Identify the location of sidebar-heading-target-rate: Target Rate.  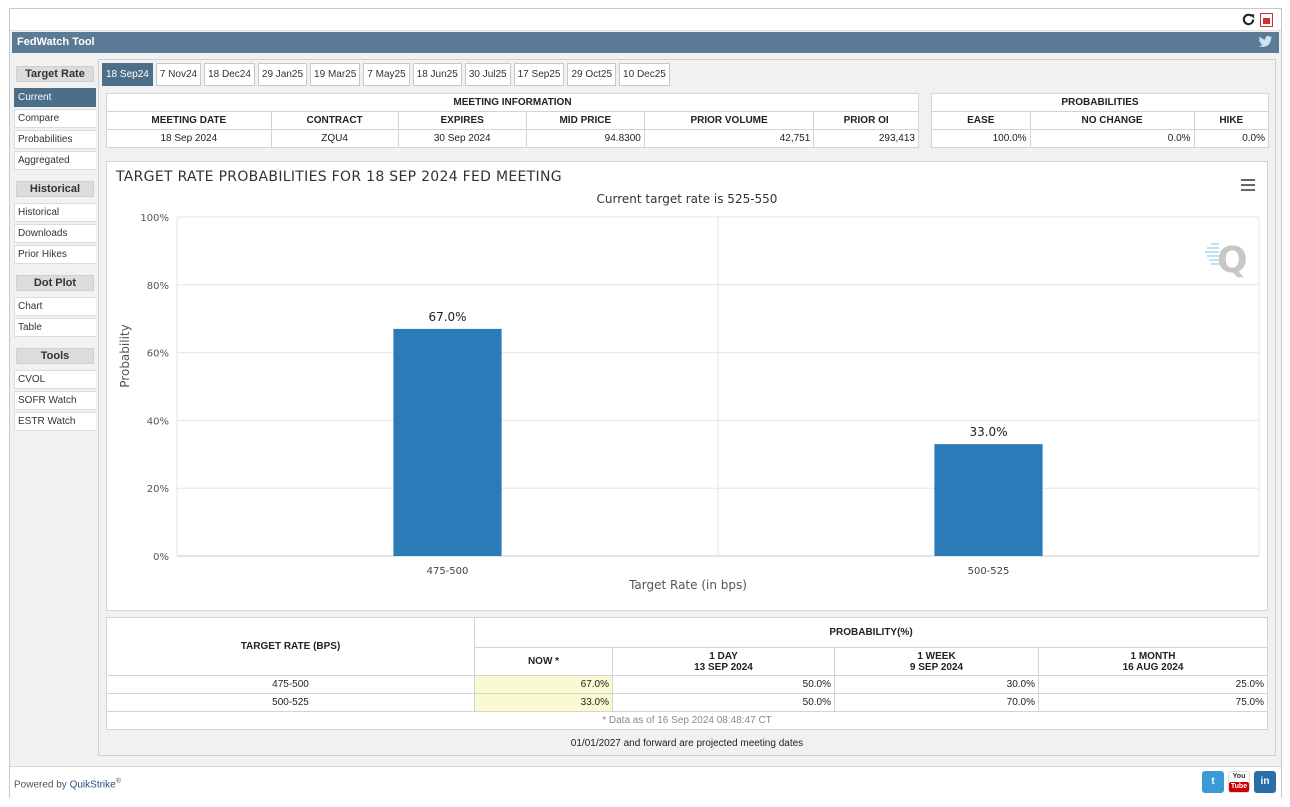
(55, 74).